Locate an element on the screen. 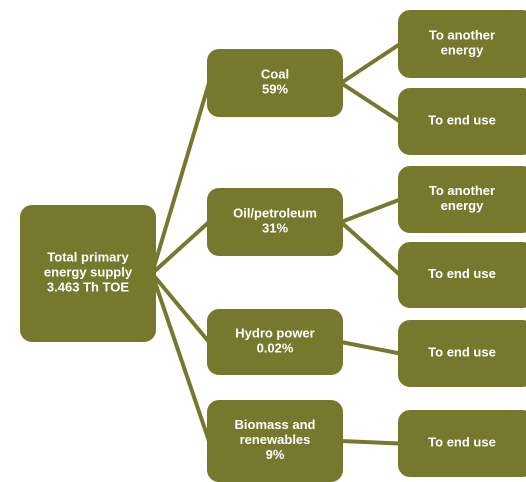 The width and height of the screenshot is (526, 482). label-line: Coal is located at coordinates (275, 74).